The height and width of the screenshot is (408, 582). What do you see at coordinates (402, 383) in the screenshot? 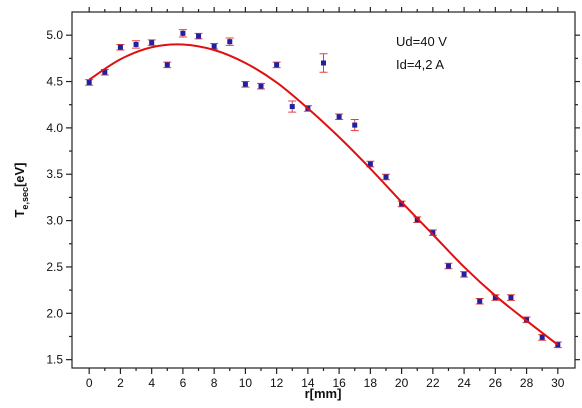
I see `x-tick-label: 20` at bounding box center [402, 383].